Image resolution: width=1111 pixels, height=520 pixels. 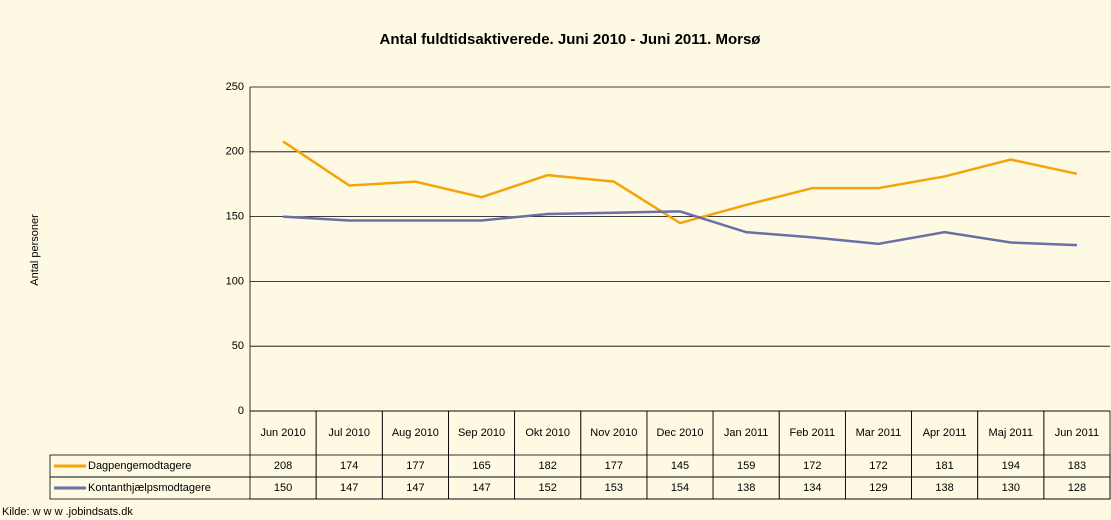 What do you see at coordinates (580, 488) in the screenshot?
I see `table-row` at bounding box center [580, 488].